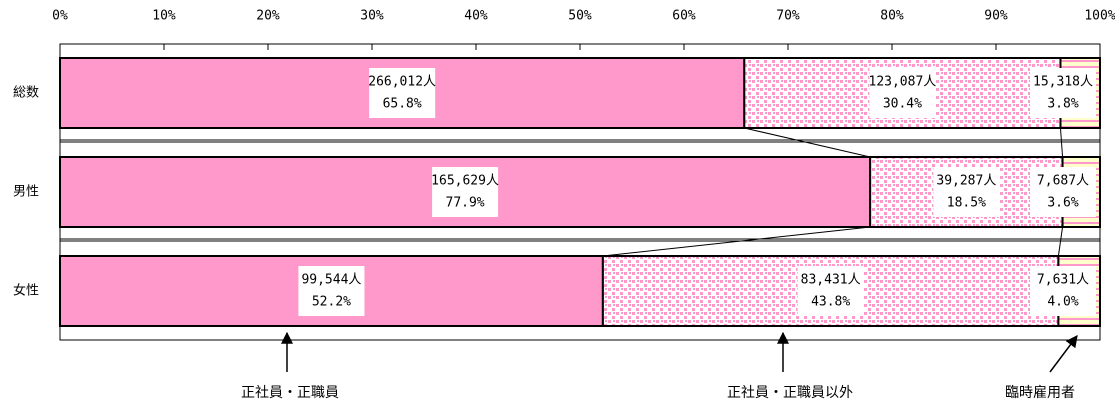 This screenshot has width=1115, height=405. Describe the element at coordinates (465, 181) in the screenshot. I see `count-label: 165,629人` at that location.